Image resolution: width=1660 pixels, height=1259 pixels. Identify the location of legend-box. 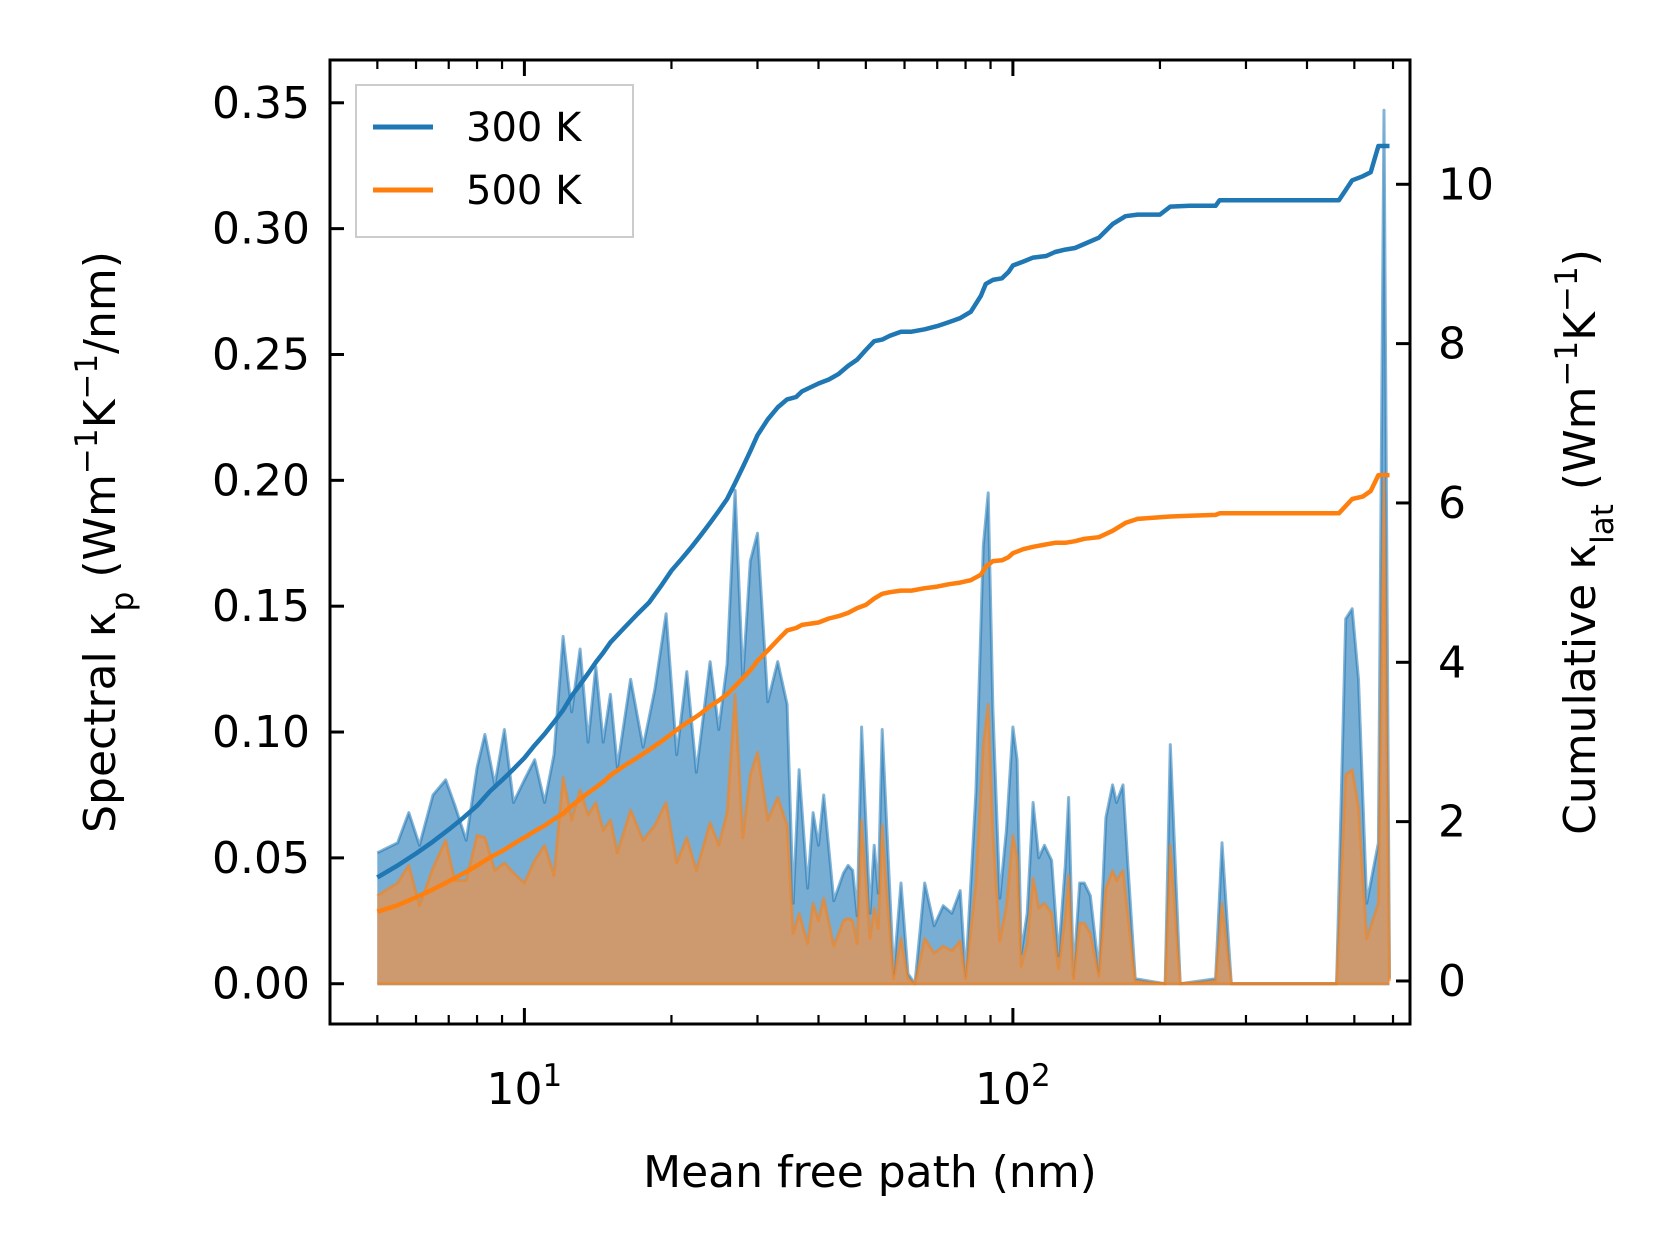
(494, 161).